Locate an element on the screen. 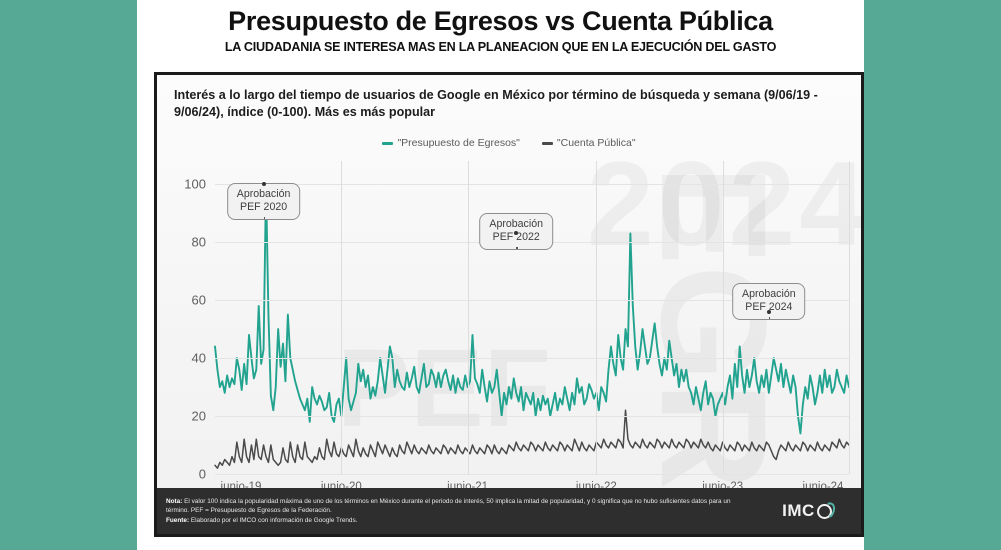 This screenshot has width=1001, height=550. annotation-line-2: PEF 2022 is located at coordinates (516, 236).